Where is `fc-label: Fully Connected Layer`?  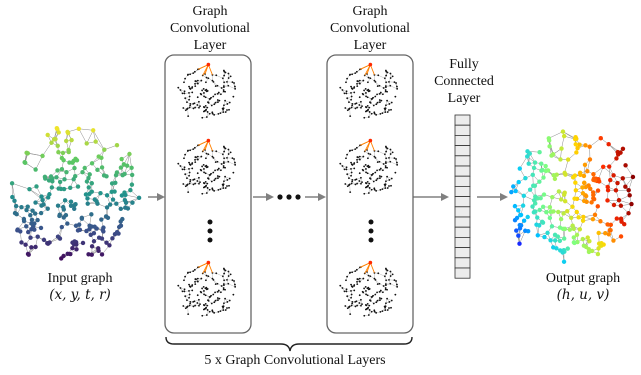
fc-label: Fully Connected Layer is located at coordinates (464, 81).